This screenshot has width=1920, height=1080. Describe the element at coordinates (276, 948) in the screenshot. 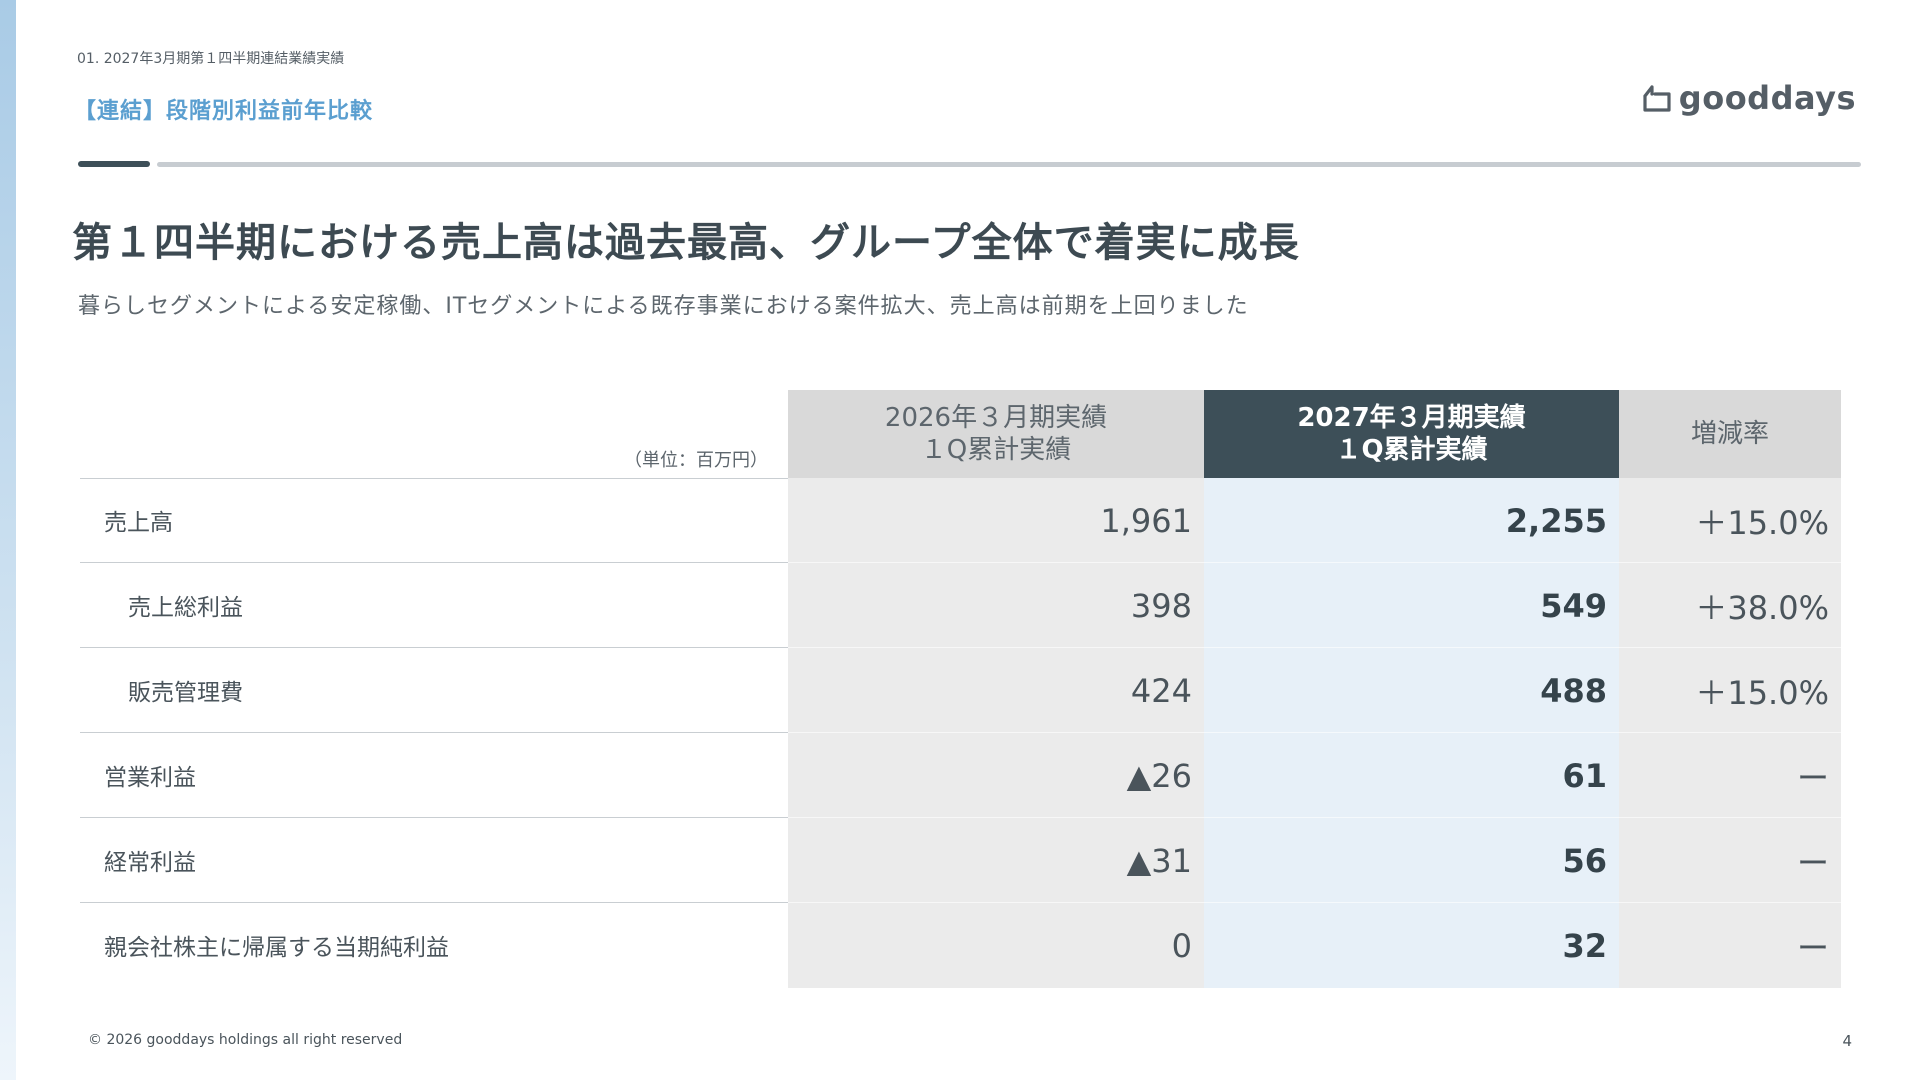

I see `row-label: 親会社株主に帰属する当期純利益` at that location.